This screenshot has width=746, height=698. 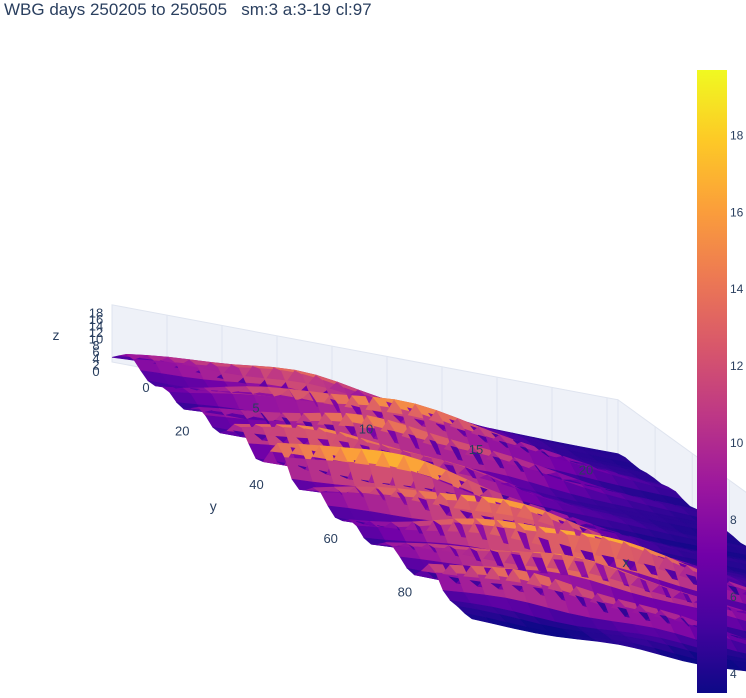 I want to click on z-tick-label: 14, so click(x=96, y=325).